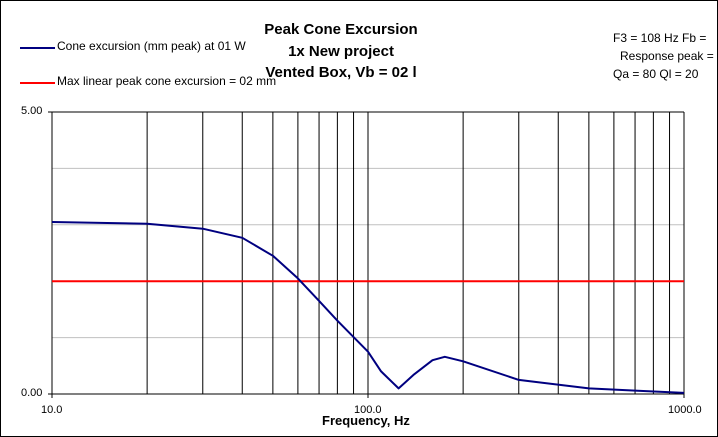 Image resolution: width=718 pixels, height=437 pixels. Describe the element at coordinates (341, 72) in the screenshot. I see `chart-title-3: Vented Box, Vb = 02 l` at that location.